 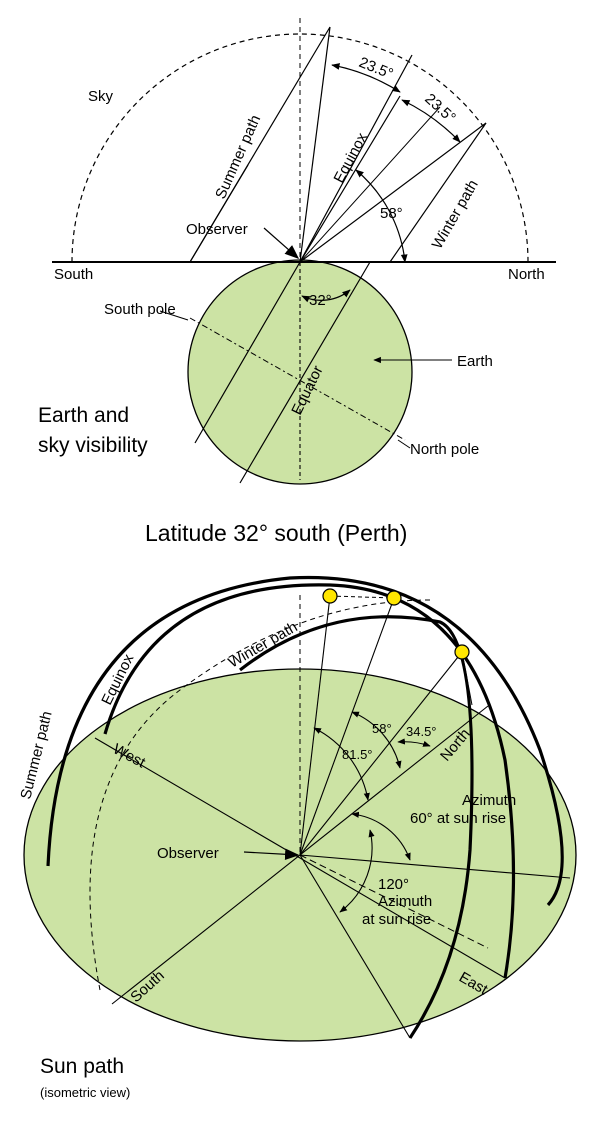 What do you see at coordinates (217, 229) in the screenshot?
I see `label-observer: Observer` at bounding box center [217, 229].